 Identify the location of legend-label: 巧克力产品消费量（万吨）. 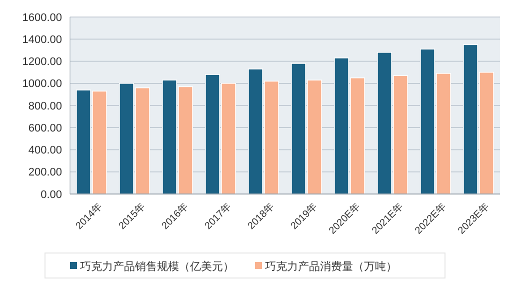
(331, 266).